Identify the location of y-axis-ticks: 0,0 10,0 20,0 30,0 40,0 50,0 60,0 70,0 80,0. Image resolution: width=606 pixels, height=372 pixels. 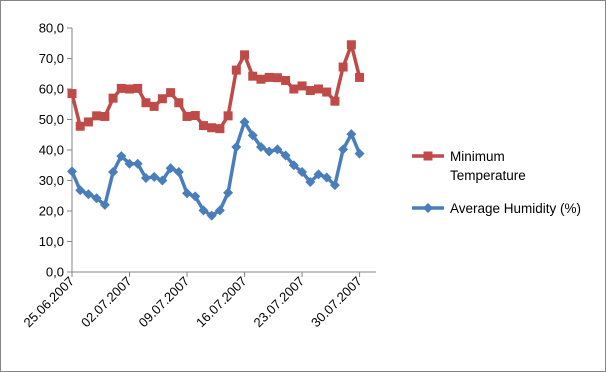
(55, 150).